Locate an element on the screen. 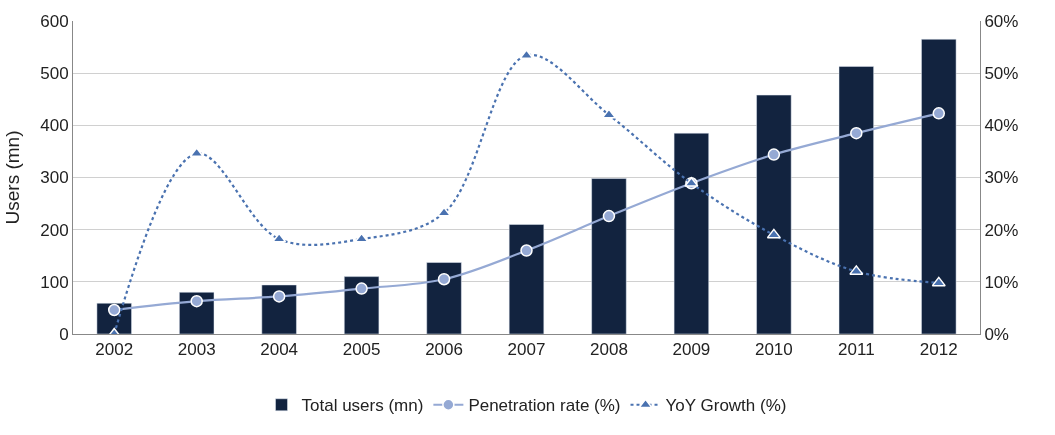  y2-tick-label: 10% is located at coordinates (1001, 282).